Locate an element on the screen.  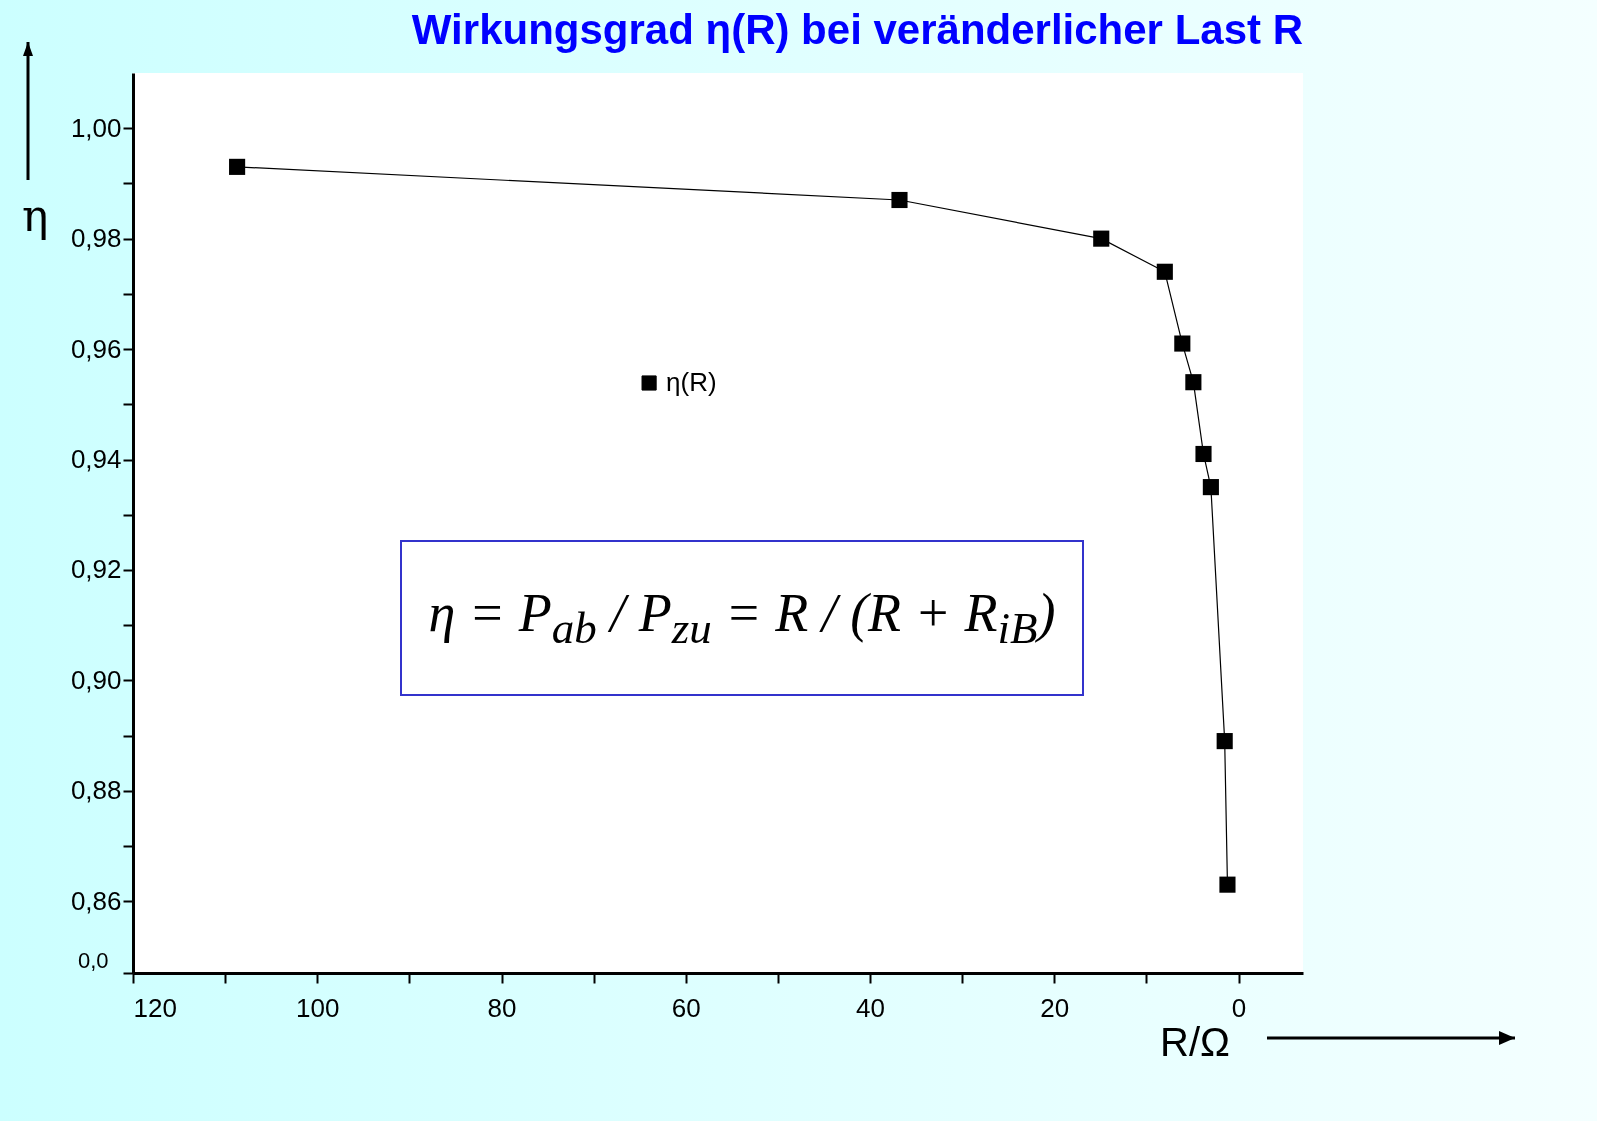
legend-label: η(R) is located at coordinates (691, 382).